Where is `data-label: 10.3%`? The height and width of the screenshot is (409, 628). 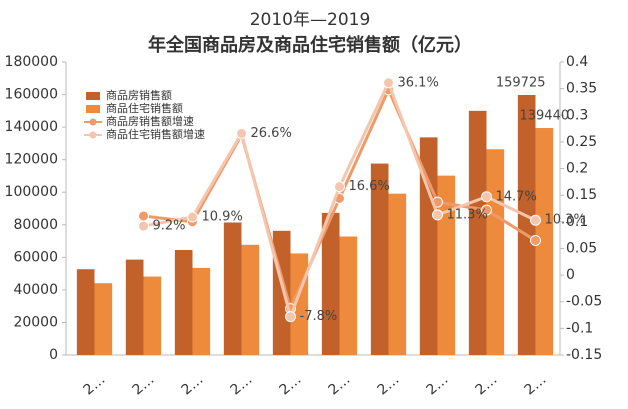
data-label: 10.3% is located at coordinates (565, 220).